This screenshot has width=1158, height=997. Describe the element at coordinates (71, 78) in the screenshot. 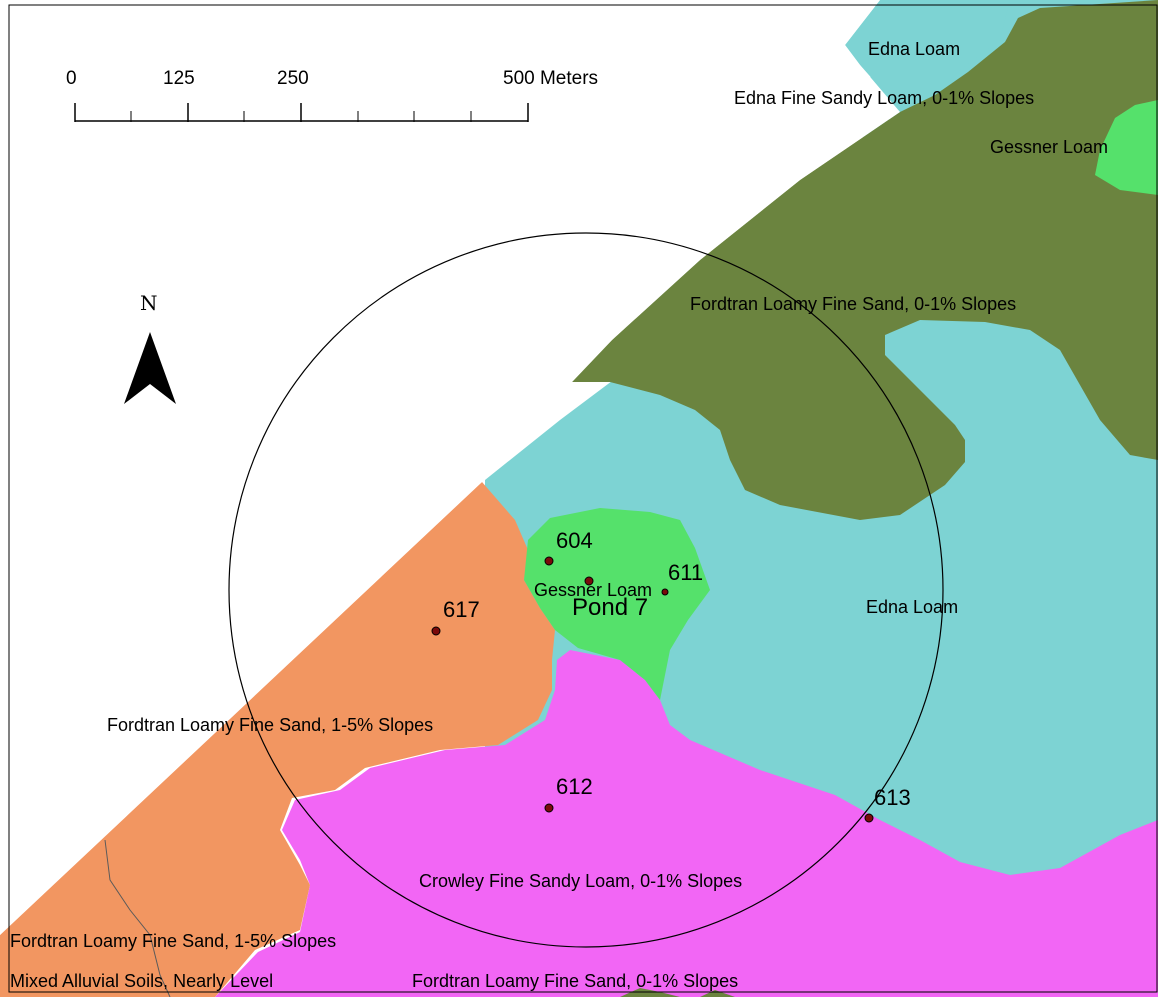

I see `scale-label-0: 0` at that location.